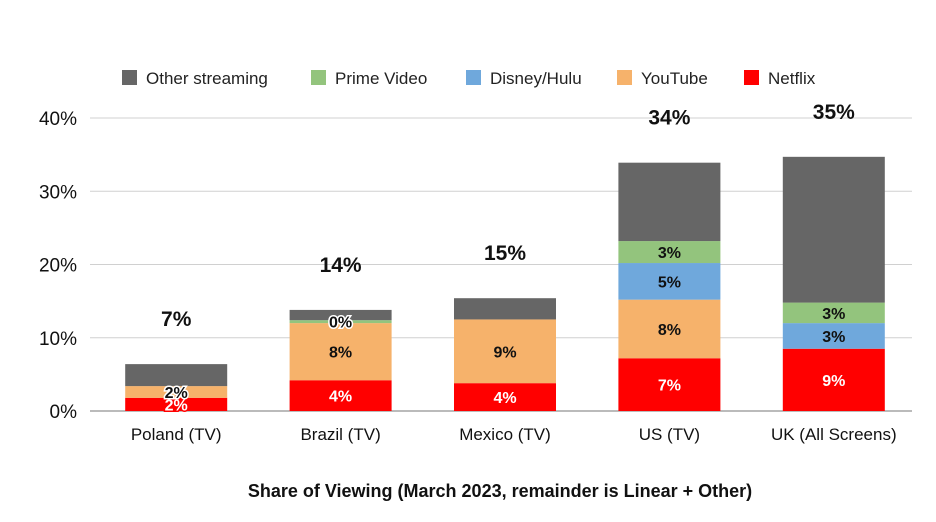  I want to click on y-tick-label: 0%, so click(64, 412).